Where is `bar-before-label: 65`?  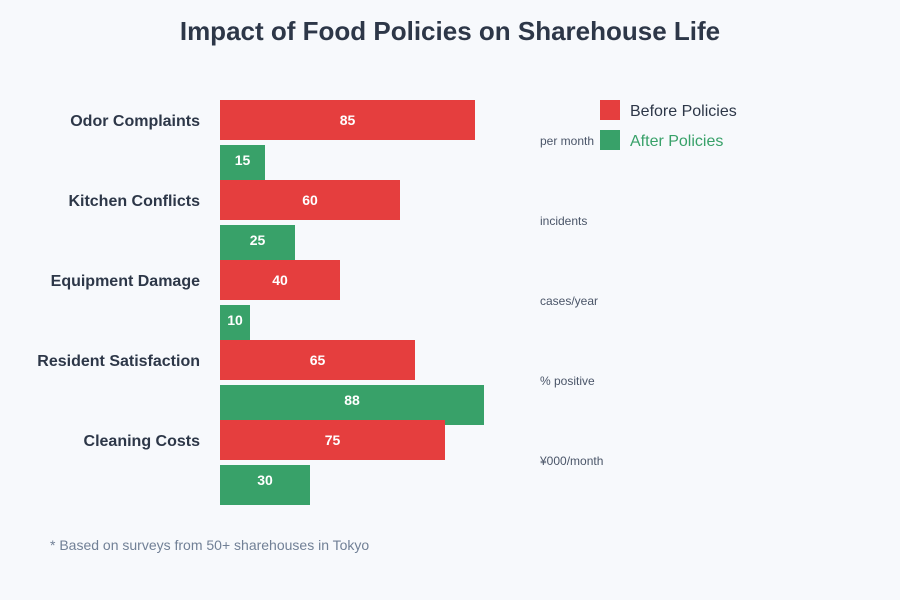
bar-before-label: 65 is located at coordinates (318, 360).